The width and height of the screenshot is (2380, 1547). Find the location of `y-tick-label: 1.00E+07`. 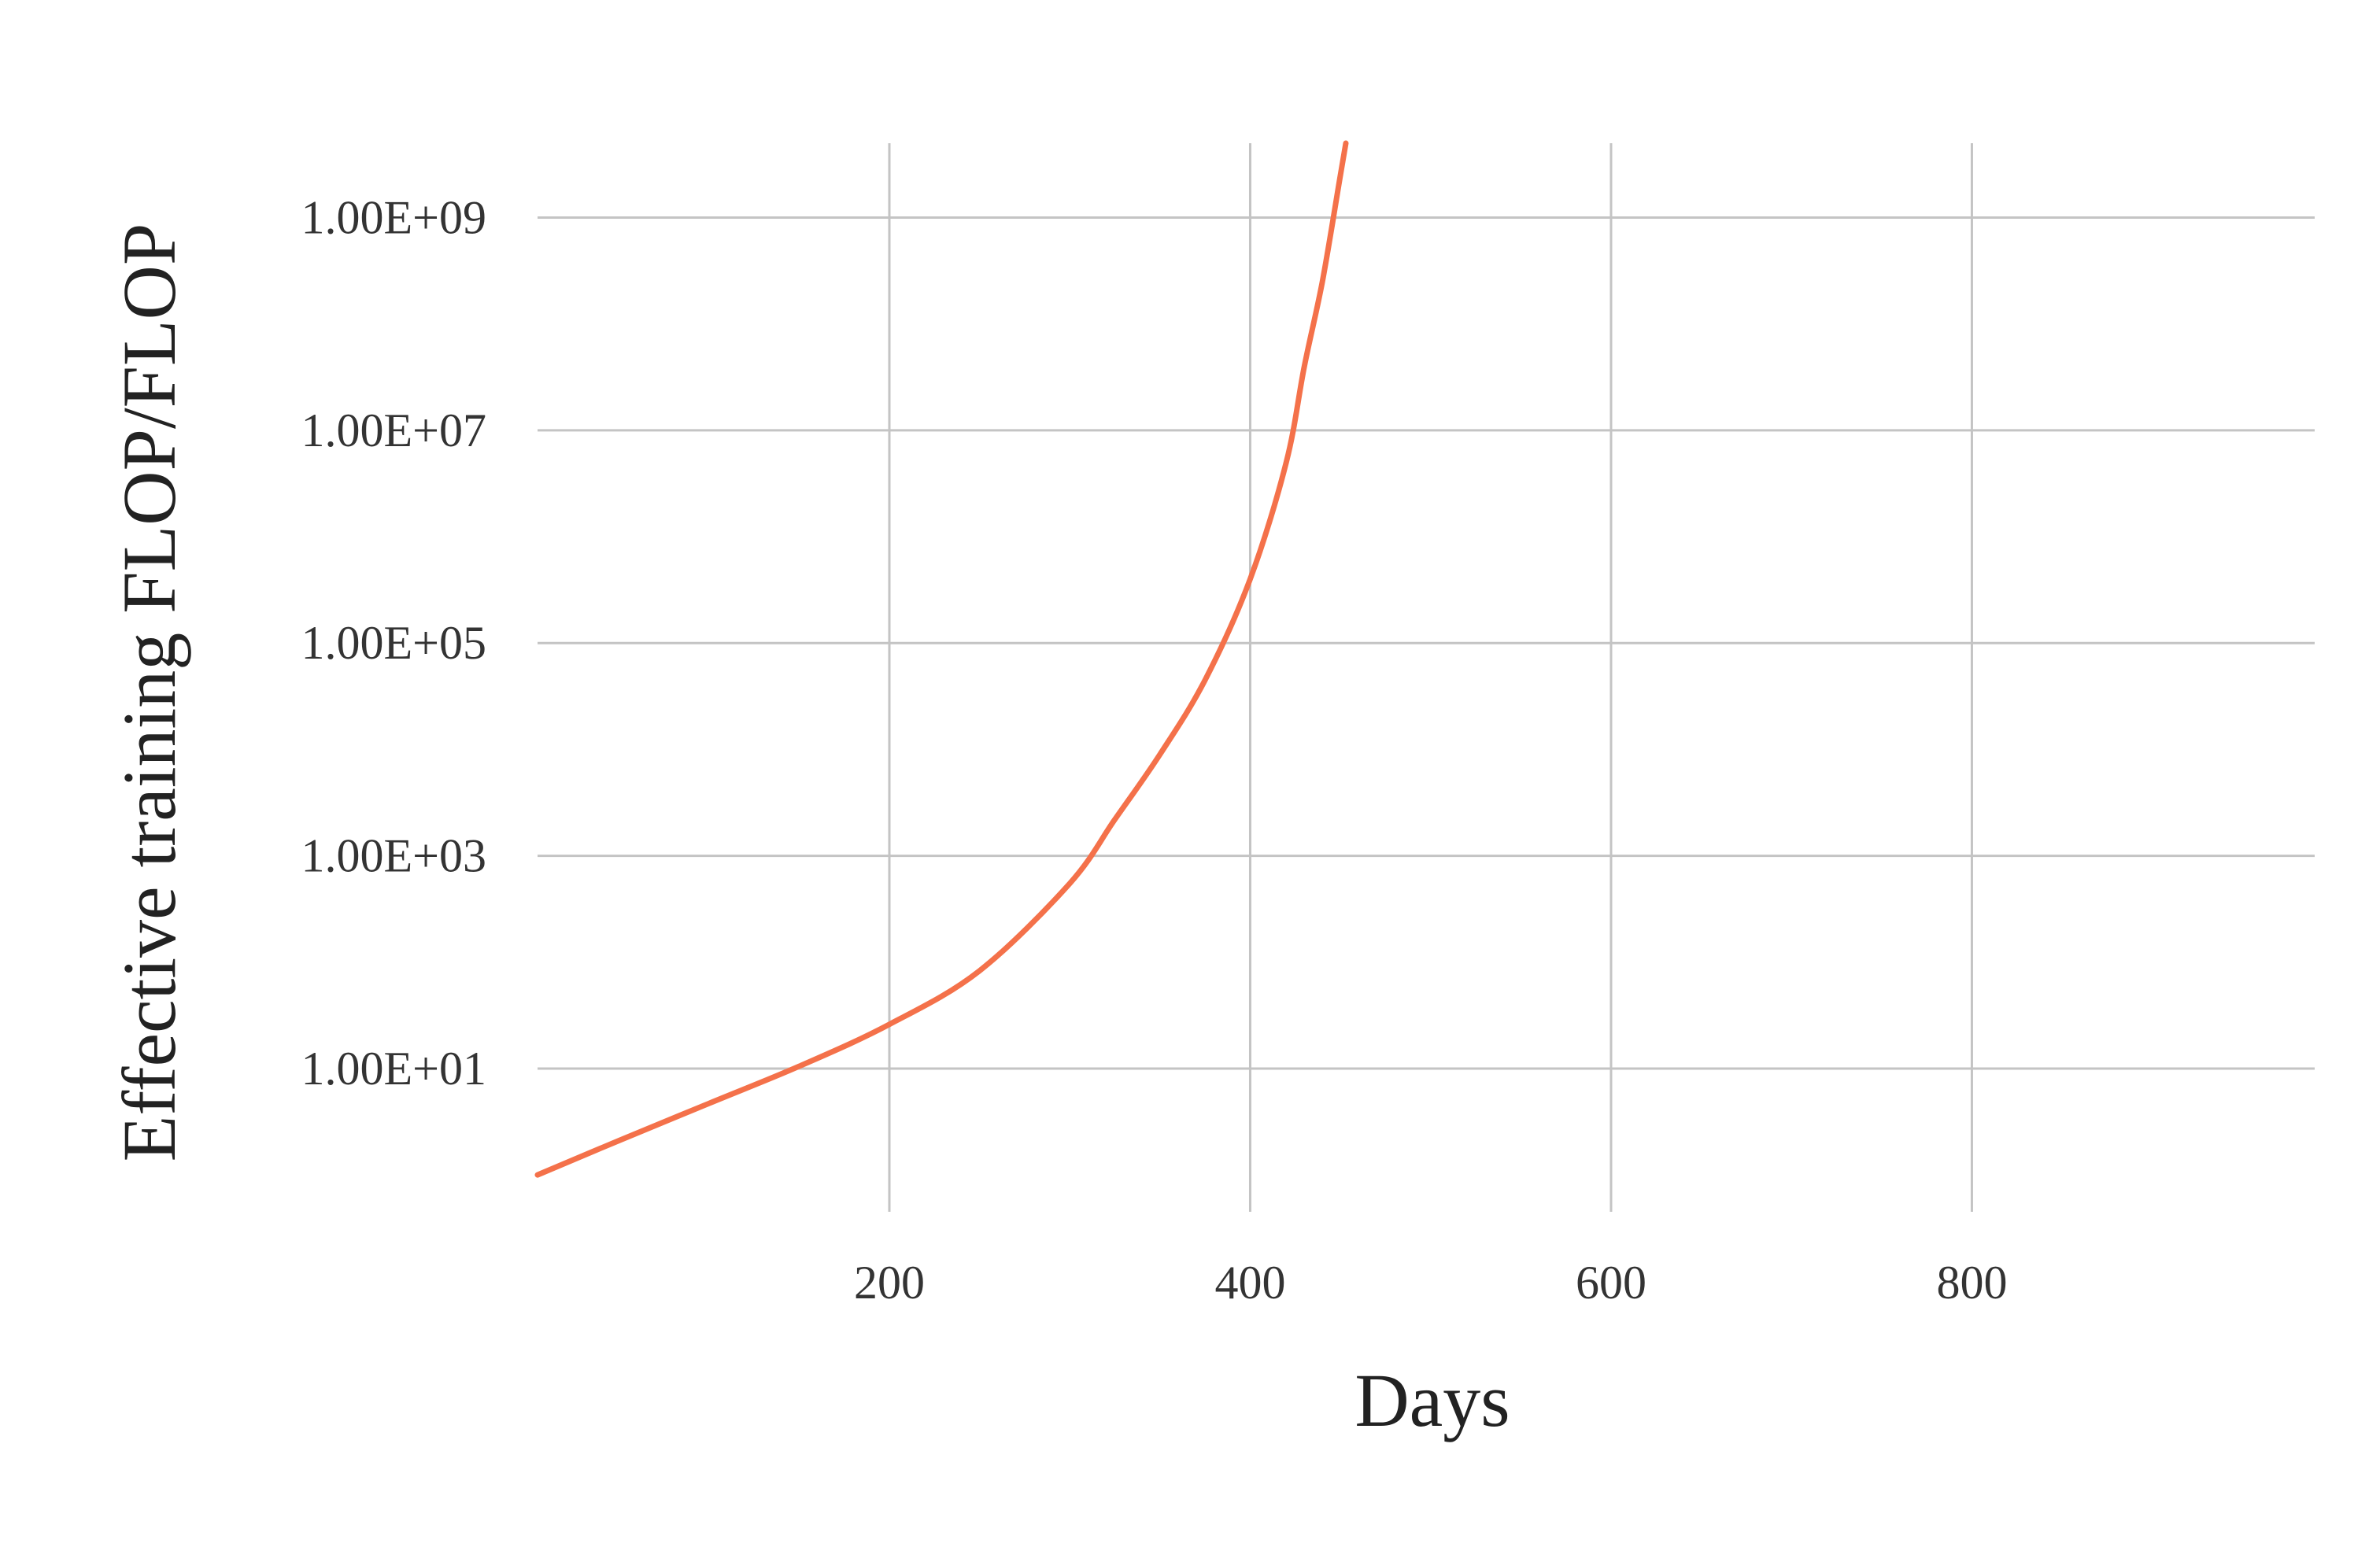

y-tick-label: 1.00E+07 is located at coordinates (394, 430).